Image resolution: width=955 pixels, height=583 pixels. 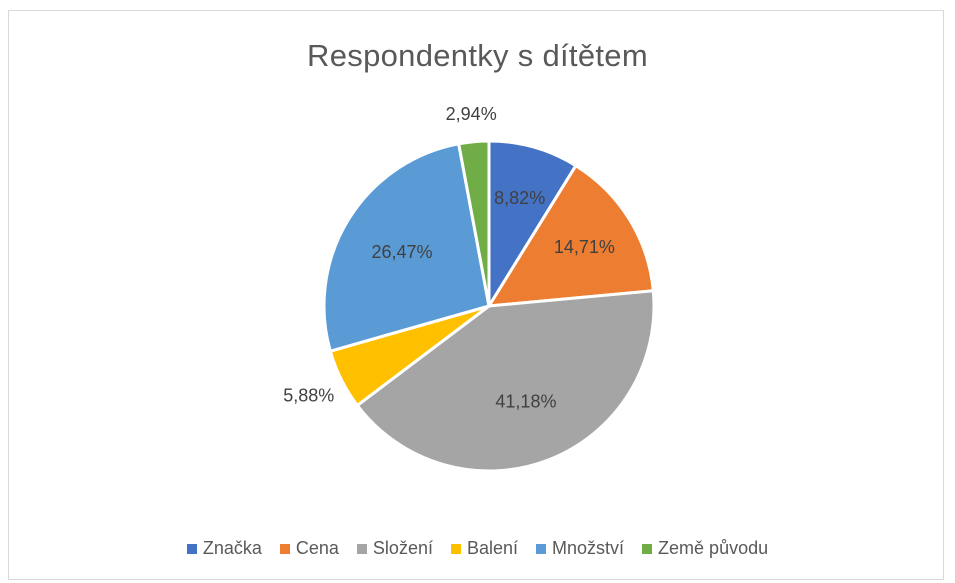 I want to click on legend-label-3: Balení, so click(x=492, y=548).